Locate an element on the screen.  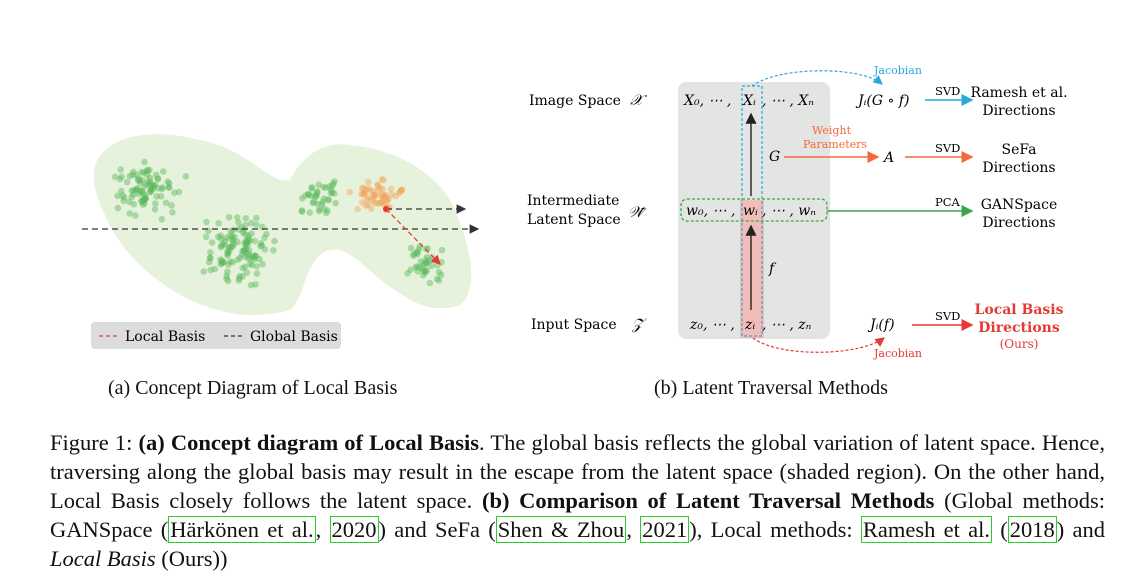
local-basis-arrow is located at coordinates (413, 236).